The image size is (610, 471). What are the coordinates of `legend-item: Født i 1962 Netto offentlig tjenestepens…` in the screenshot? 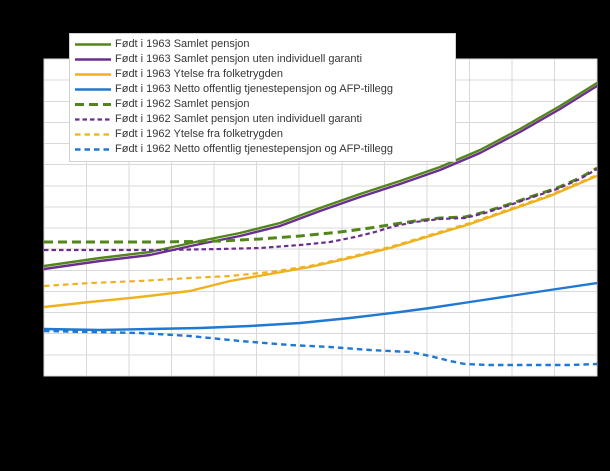 It's located at (262, 149).